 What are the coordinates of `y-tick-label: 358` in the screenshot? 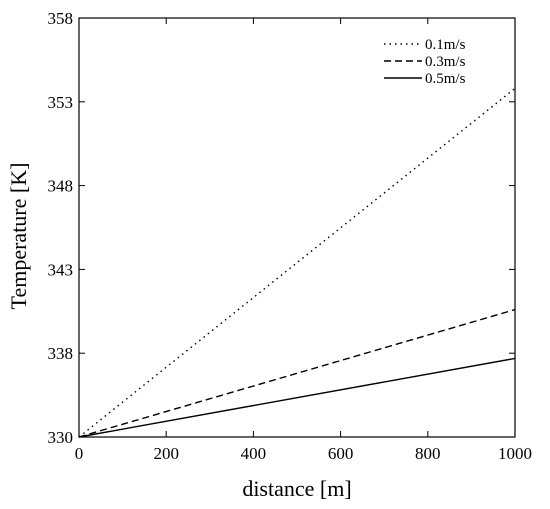 It's located at (61, 18).